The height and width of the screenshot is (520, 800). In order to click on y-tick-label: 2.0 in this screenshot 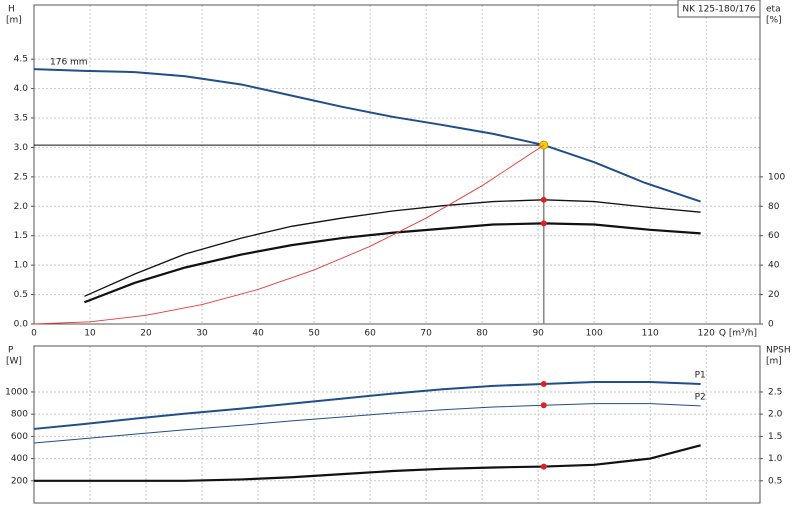, I will do `click(21, 207)`.